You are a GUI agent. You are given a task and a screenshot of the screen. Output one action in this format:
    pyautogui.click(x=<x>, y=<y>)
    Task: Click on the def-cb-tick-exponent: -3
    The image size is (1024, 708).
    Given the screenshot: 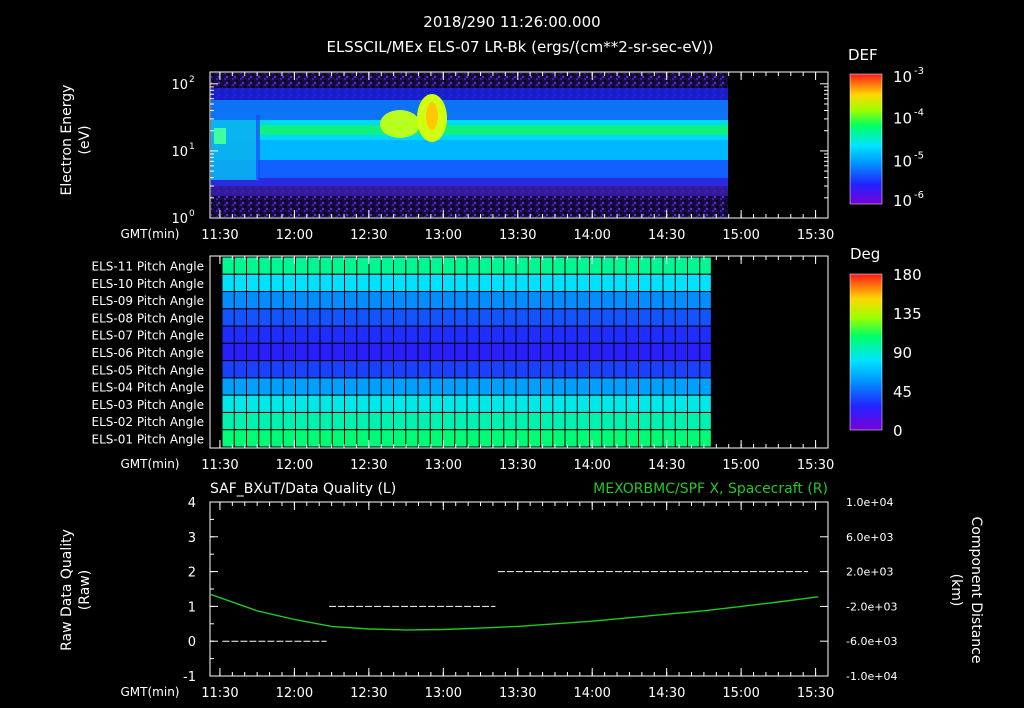 What is the action you would take?
    pyautogui.click(x=919, y=71)
    